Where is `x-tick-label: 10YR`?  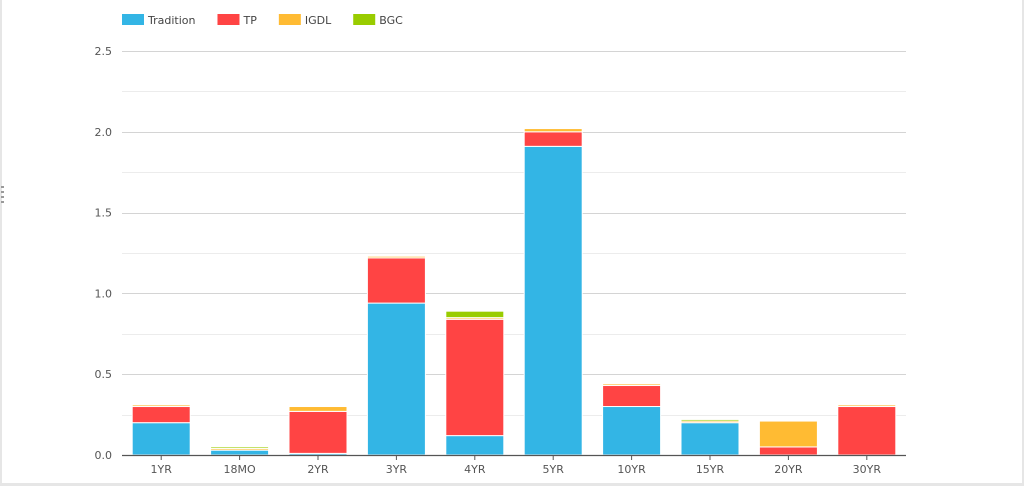 x-tick-label: 10YR is located at coordinates (631, 469).